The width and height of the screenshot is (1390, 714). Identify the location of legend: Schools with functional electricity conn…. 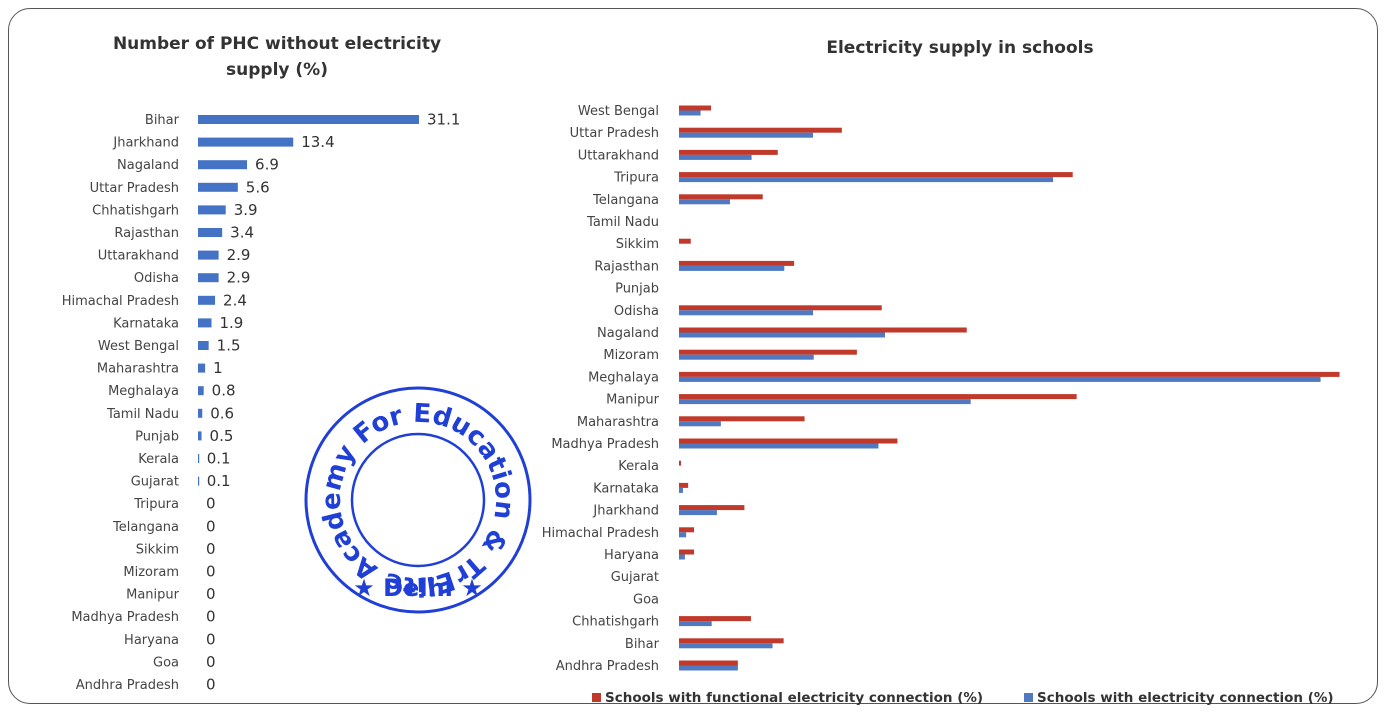
(963, 698).